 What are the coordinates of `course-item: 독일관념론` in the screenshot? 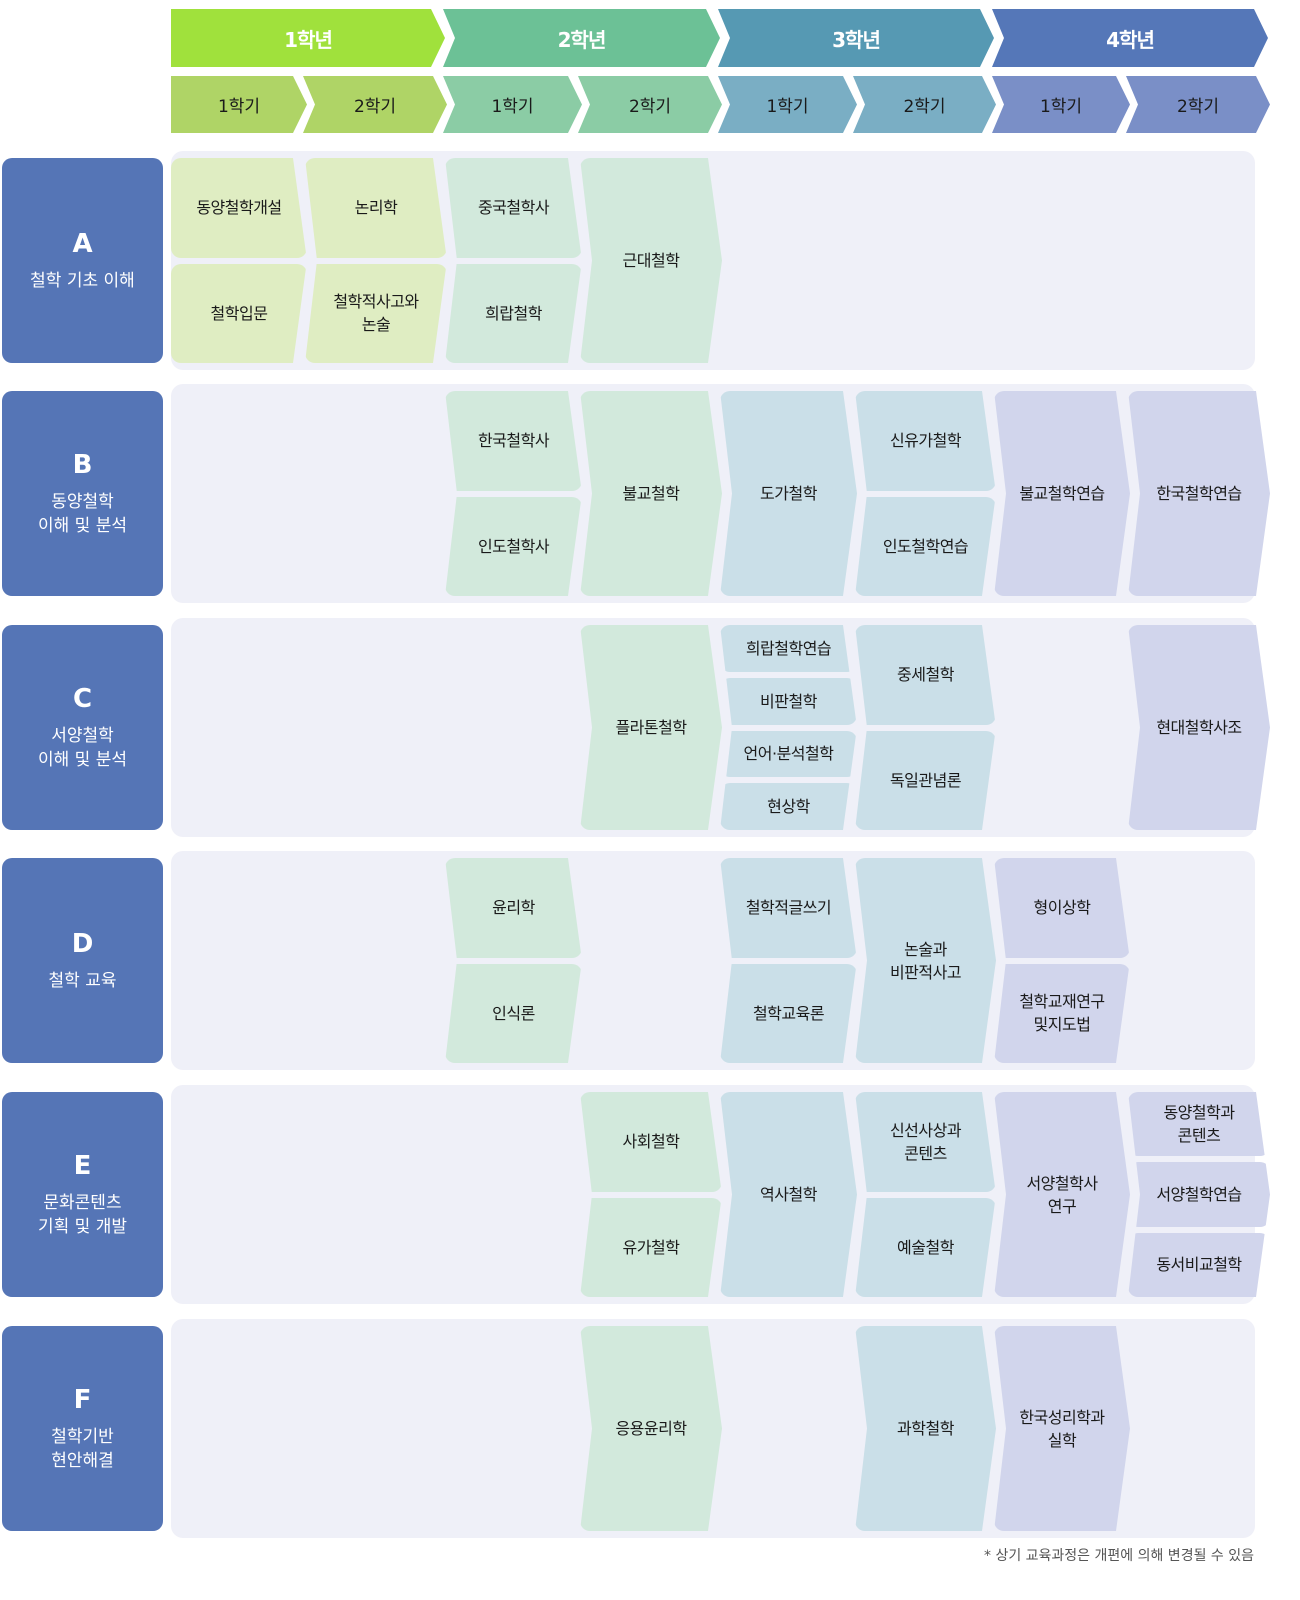 It's located at (925, 781).